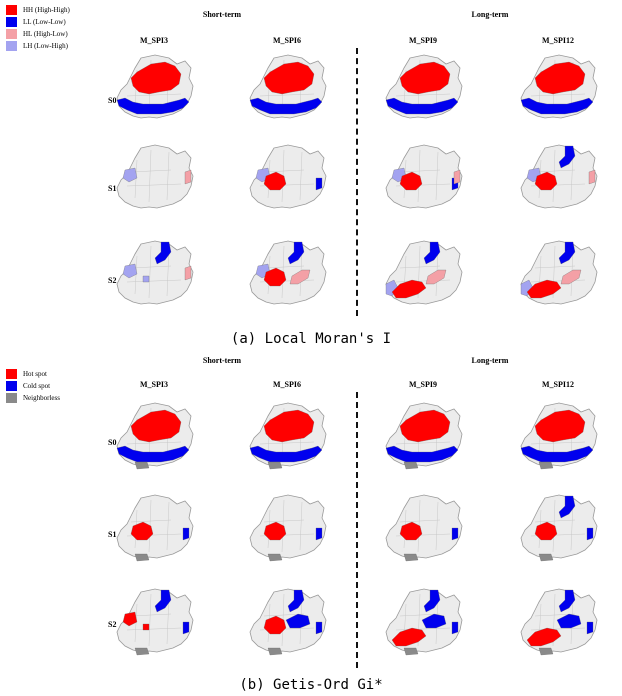 The height and width of the screenshot is (696, 622). What do you see at coordinates (38, 10) in the screenshot?
I see `legend-item: HH (High-High)` at bounding box center [38, 10].